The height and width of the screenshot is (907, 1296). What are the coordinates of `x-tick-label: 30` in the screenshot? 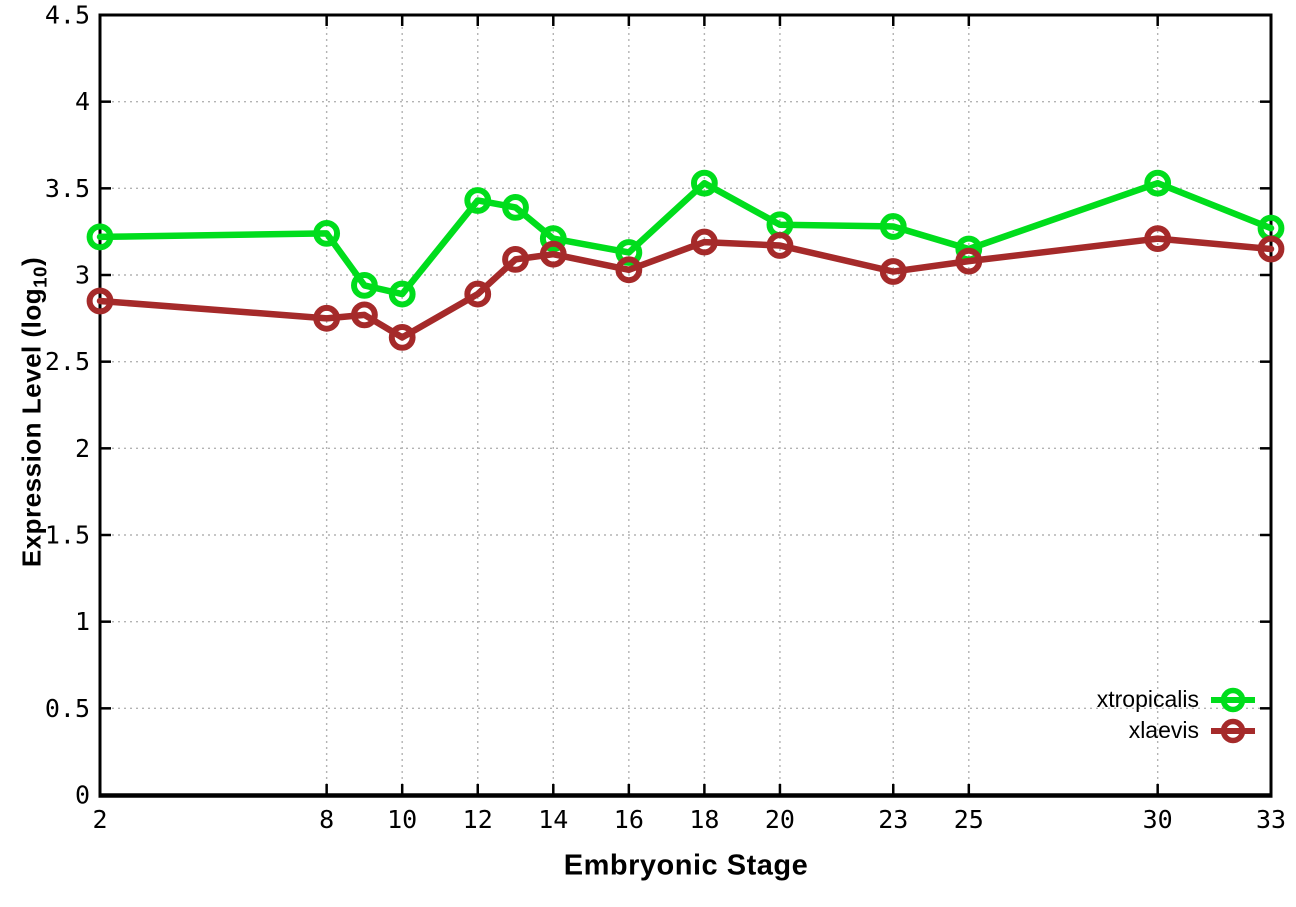 It's located at (1158, 819).